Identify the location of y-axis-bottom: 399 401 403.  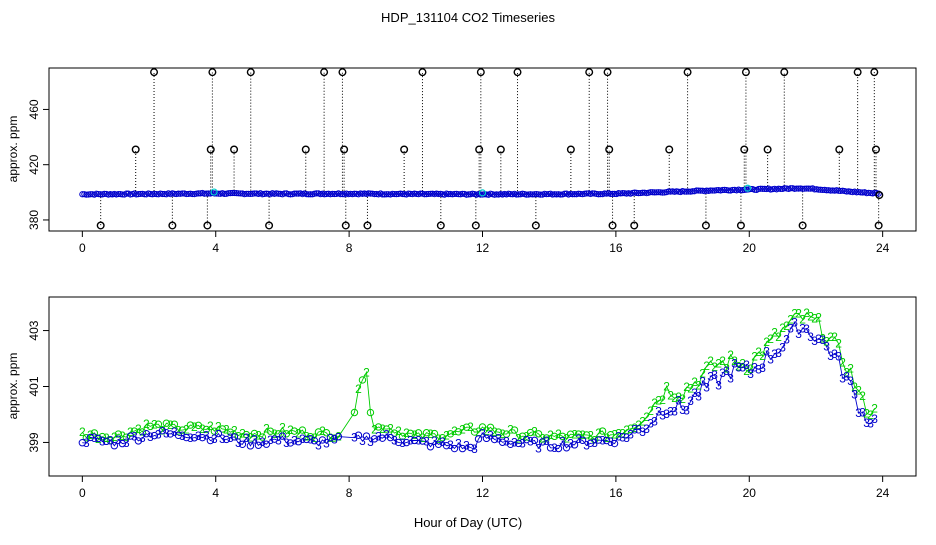
(38, 386).